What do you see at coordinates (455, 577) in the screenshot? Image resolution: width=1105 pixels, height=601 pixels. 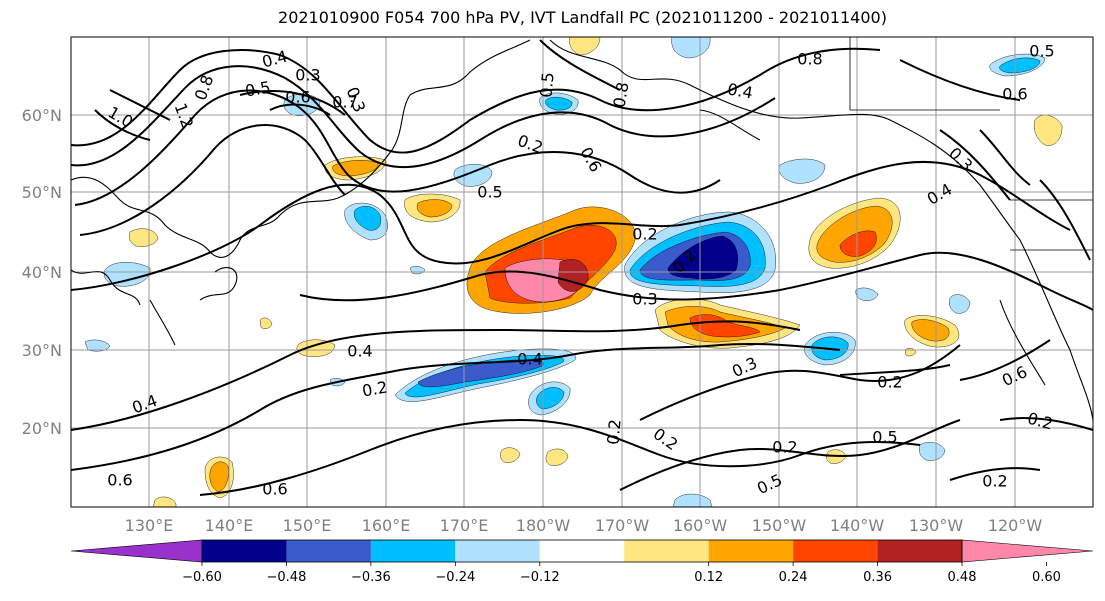 I see `colorbar-tick-label: −0.24` at bounding box center [455, 577].